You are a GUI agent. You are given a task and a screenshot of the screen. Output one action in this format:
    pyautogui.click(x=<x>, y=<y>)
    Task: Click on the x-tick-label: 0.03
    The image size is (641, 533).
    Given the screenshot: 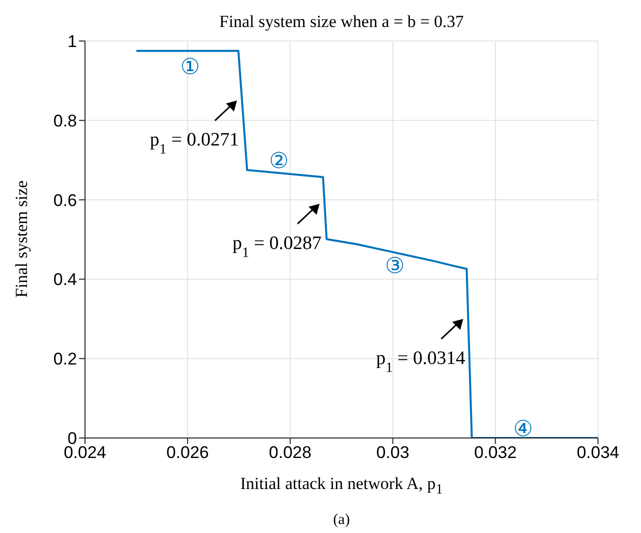 What is the action you would take?
    pyautogui.click(x=393, y=452)
    